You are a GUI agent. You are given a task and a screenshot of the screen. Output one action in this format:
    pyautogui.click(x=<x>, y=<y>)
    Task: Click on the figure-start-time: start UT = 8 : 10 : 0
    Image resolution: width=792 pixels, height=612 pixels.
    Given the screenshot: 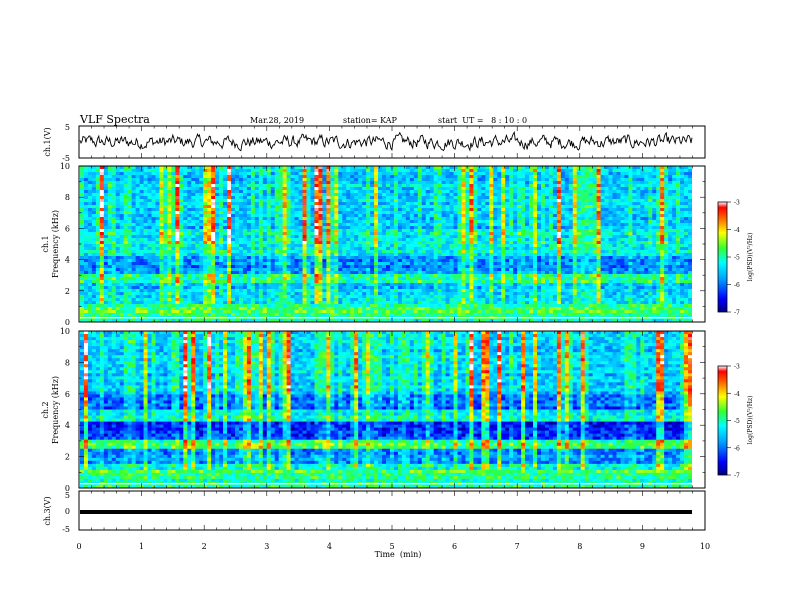 What is the action you would take?
    pyautogui.click(x=482, y=120)
    